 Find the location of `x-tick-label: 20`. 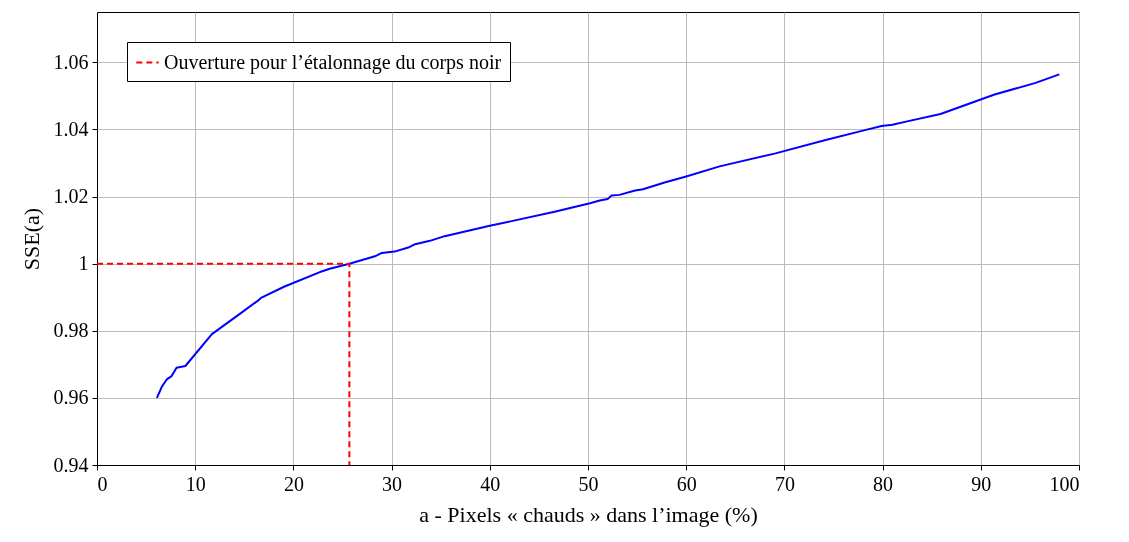

x-tick-label: 20 is located at coordinates (293, 483).